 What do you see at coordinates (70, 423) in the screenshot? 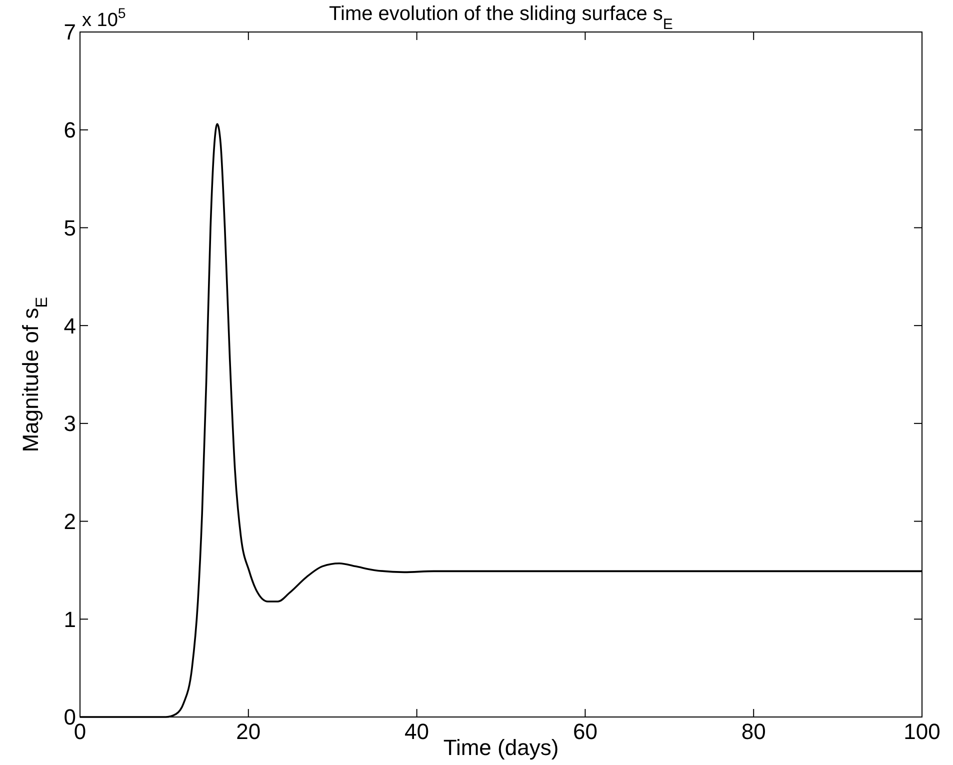
I see `y-tick-label: 3` at bounding box center [70, 423].